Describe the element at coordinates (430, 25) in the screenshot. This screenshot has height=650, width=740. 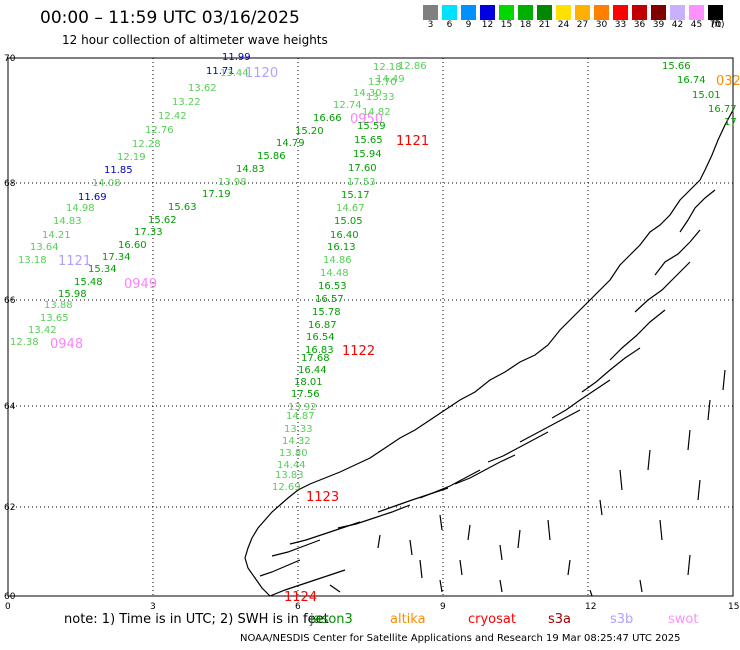
I see `colorbar-label: 3` at that location.